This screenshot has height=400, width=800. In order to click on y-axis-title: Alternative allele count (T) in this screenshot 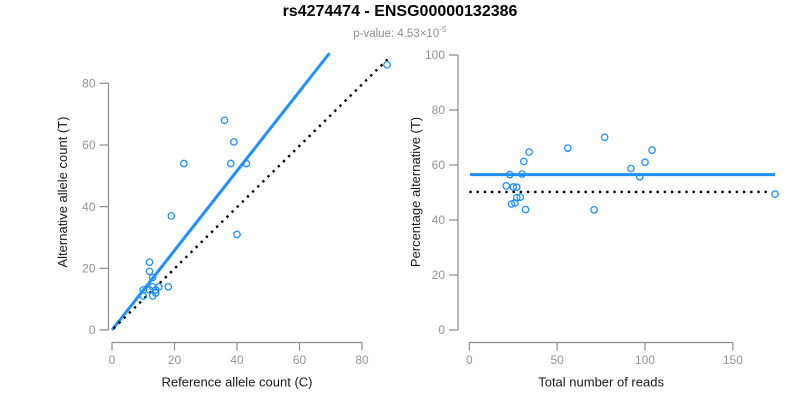, I will do `click(62, 191)`.